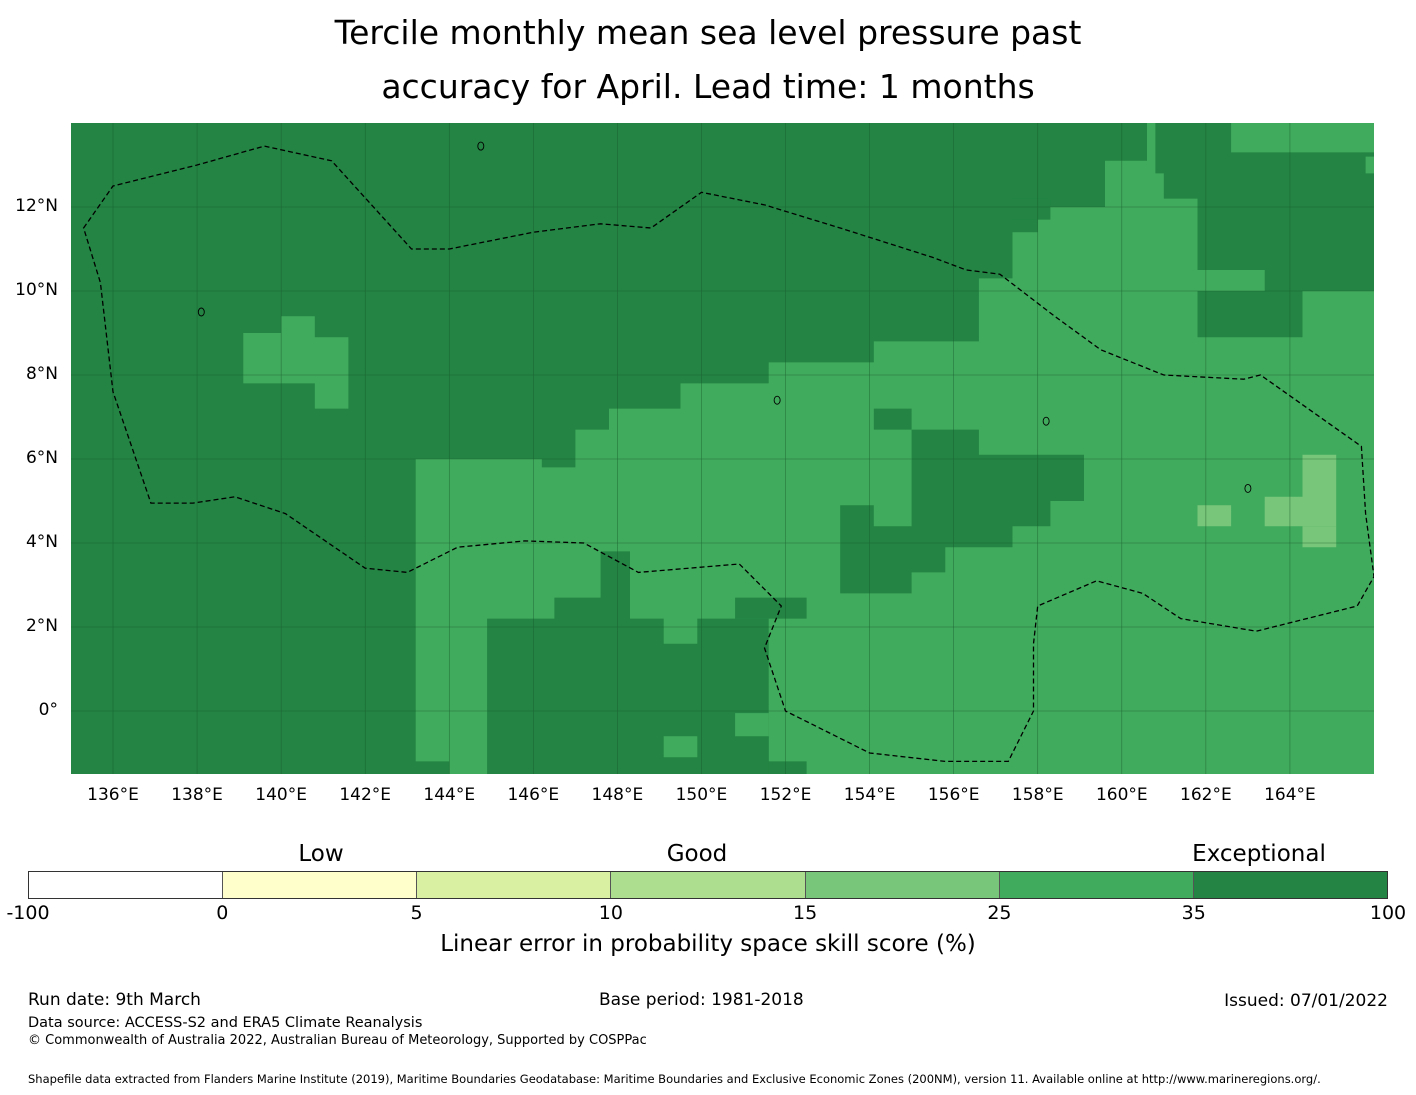 The width and height of the screenshot is (1416, 1095). What do you see at coordinates (533, 795) in the screenshot?
I see `lon-tick-label: 146°E` at bounding box center [533, 795].